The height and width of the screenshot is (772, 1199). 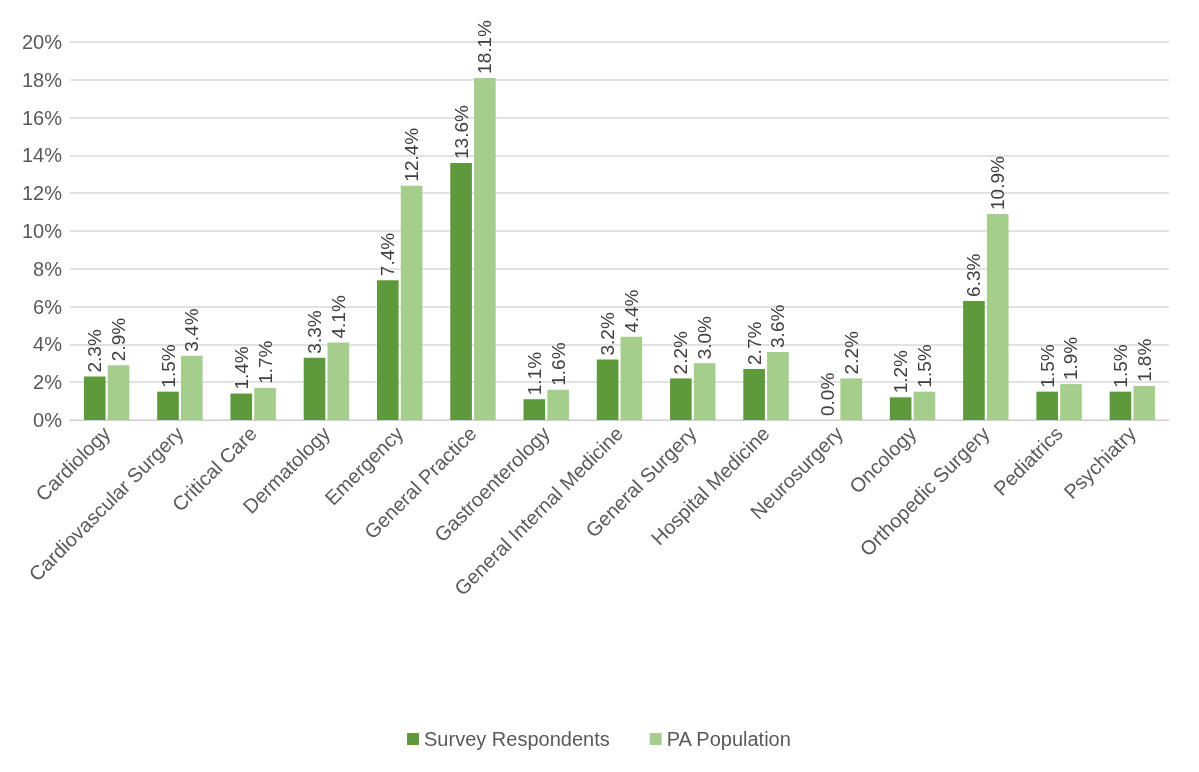 I want to click on data-label: 1.1%, so click(x=534, y=373).